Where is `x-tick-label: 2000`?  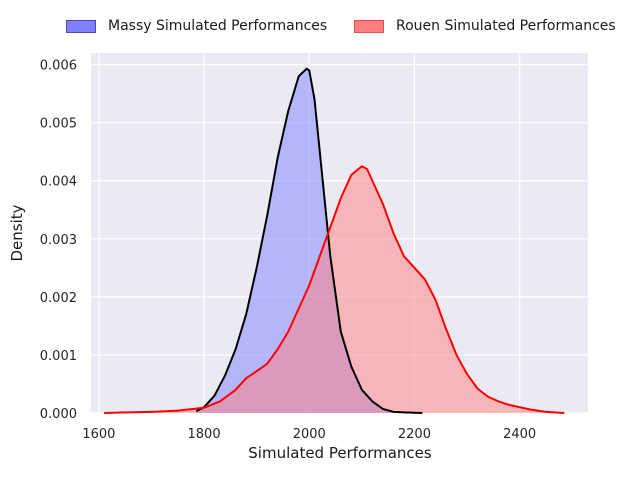 x-tick-label: 2000 is located at coordinates (309, 434).